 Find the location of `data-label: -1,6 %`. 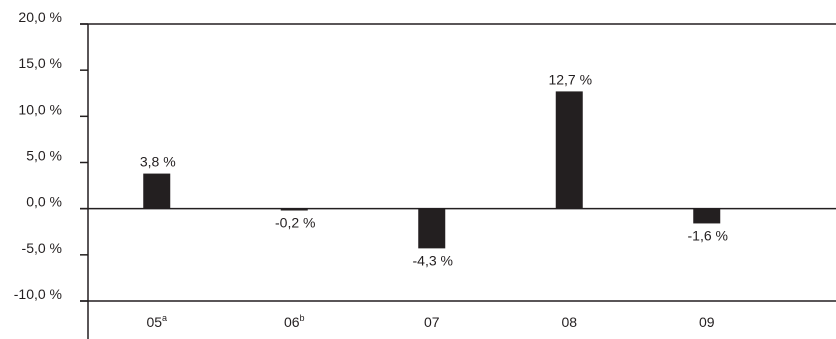

data-label: -1,6 % is located at coordinates (708, 235).